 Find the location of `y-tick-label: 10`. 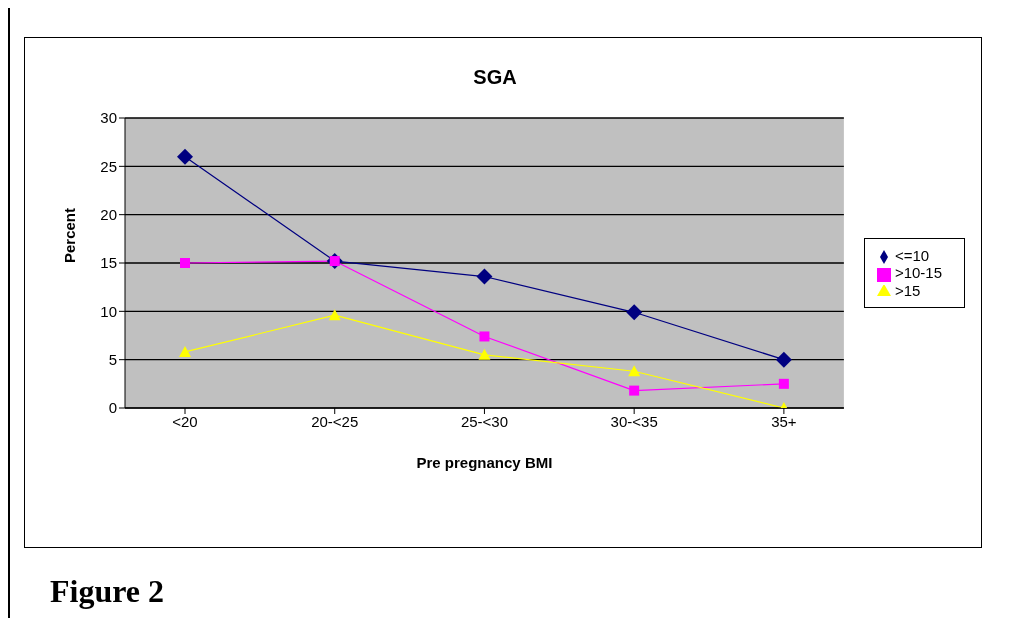

y-tick-label: 10 is located at coordinates (108, 311).